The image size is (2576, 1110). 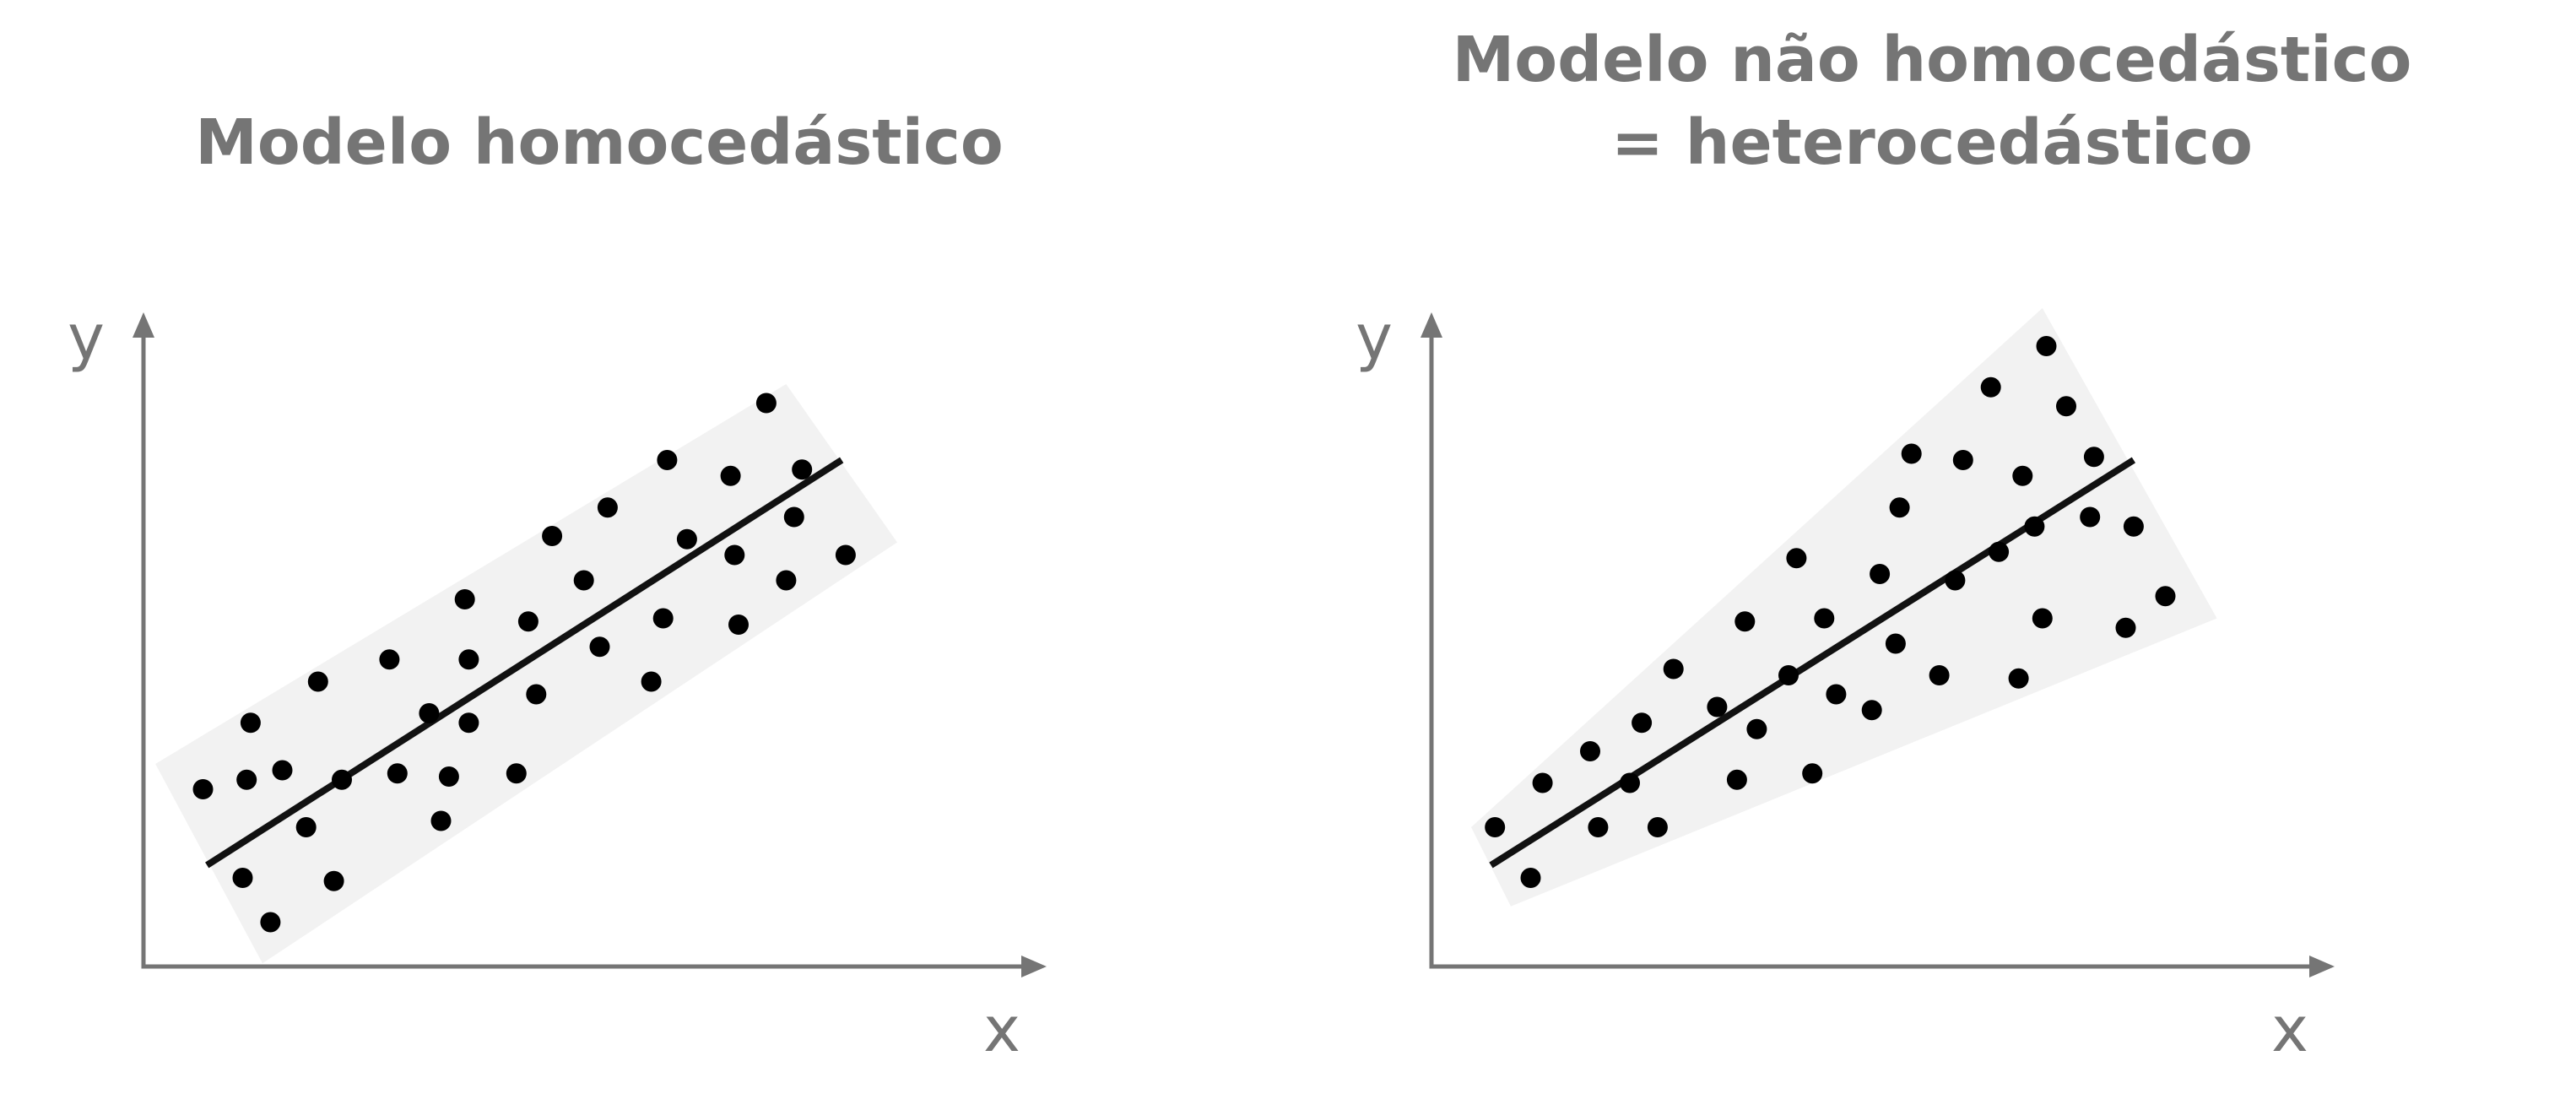 I want to click on chart-title-line-2: = heterocedástico, so click(x=1932, y=142).